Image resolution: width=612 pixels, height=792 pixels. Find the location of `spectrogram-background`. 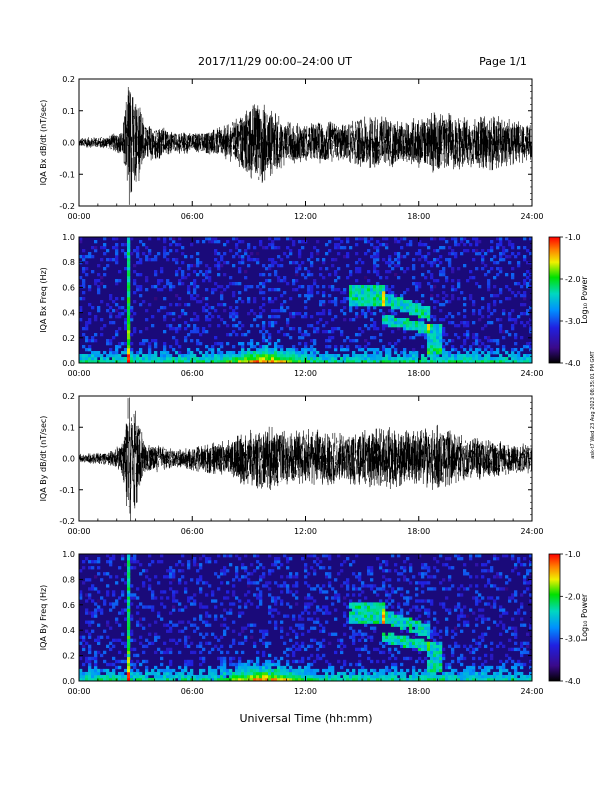

spectrogram-background is located at coordinates (305, 617).